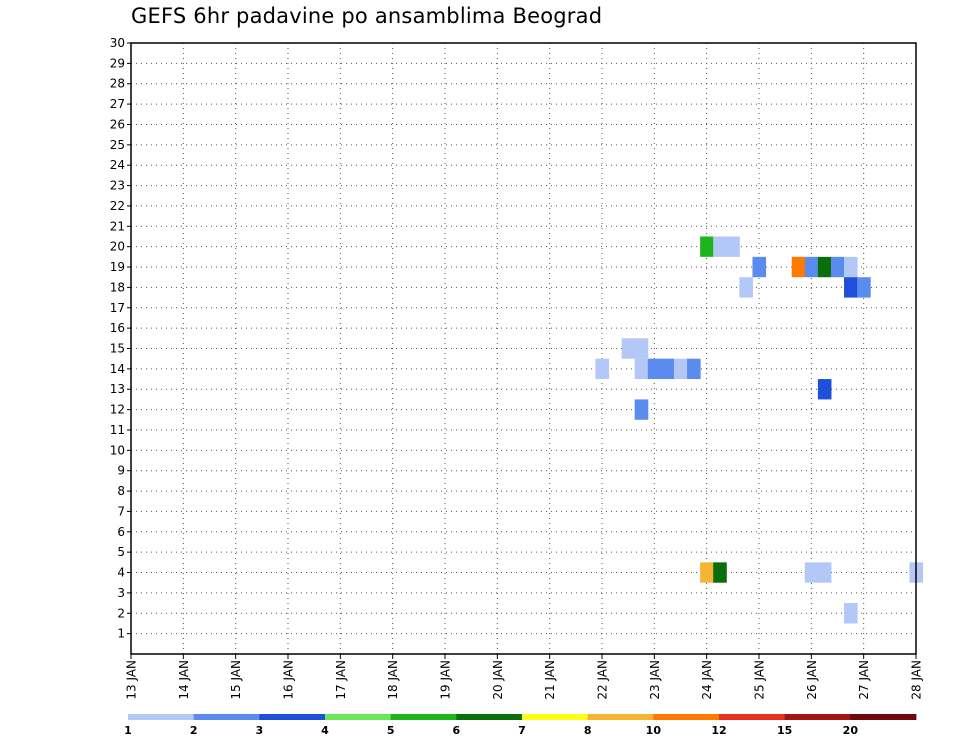 Image resolution: width=960 pixels, height=742 pixels. Describe the element at coordinates (117, 43) in the screenshot. I see `y-tick-label: 30` at that location.